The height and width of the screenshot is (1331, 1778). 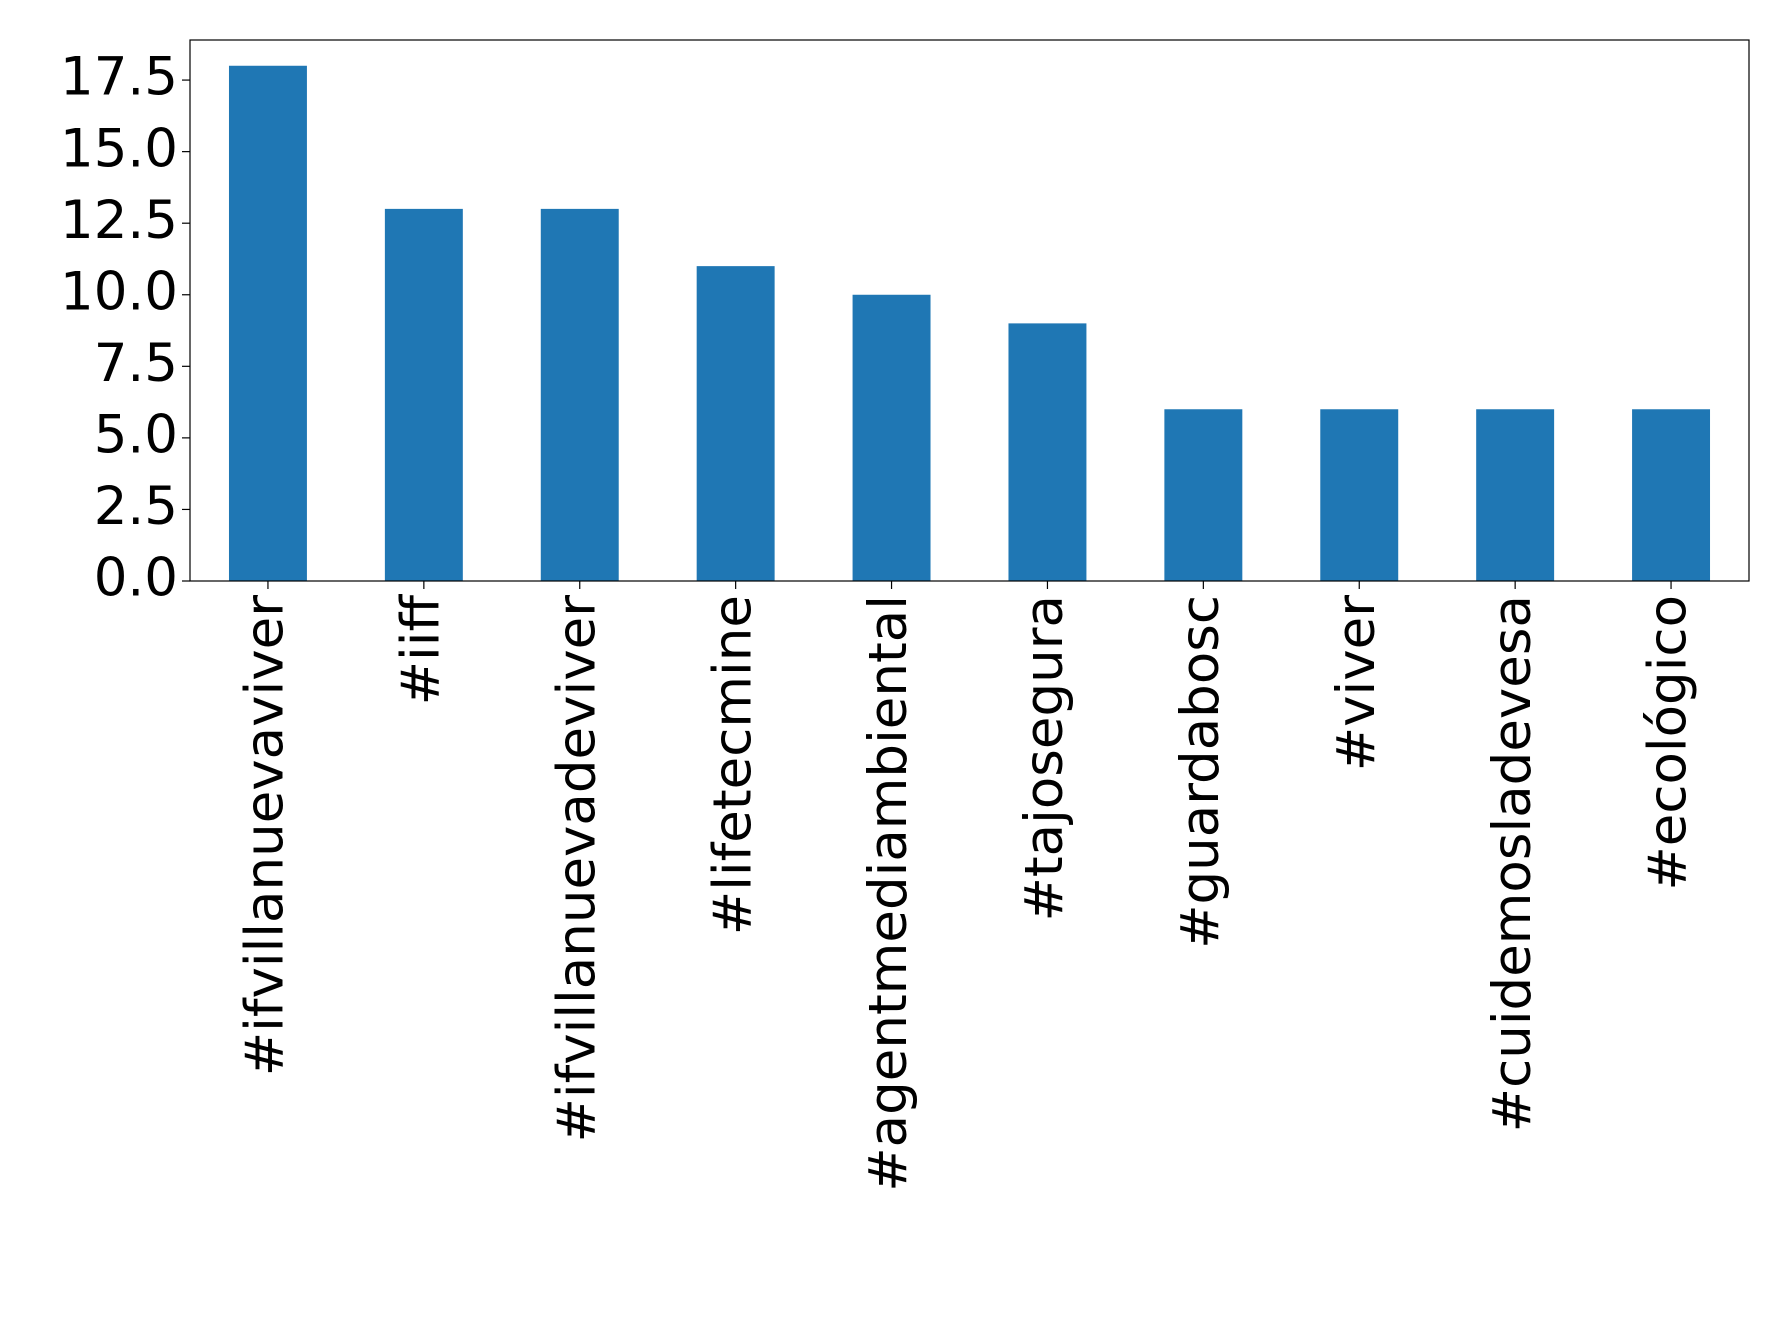 I want to click on x-tick-label: #ecológico, so click(x=1668, y=743).